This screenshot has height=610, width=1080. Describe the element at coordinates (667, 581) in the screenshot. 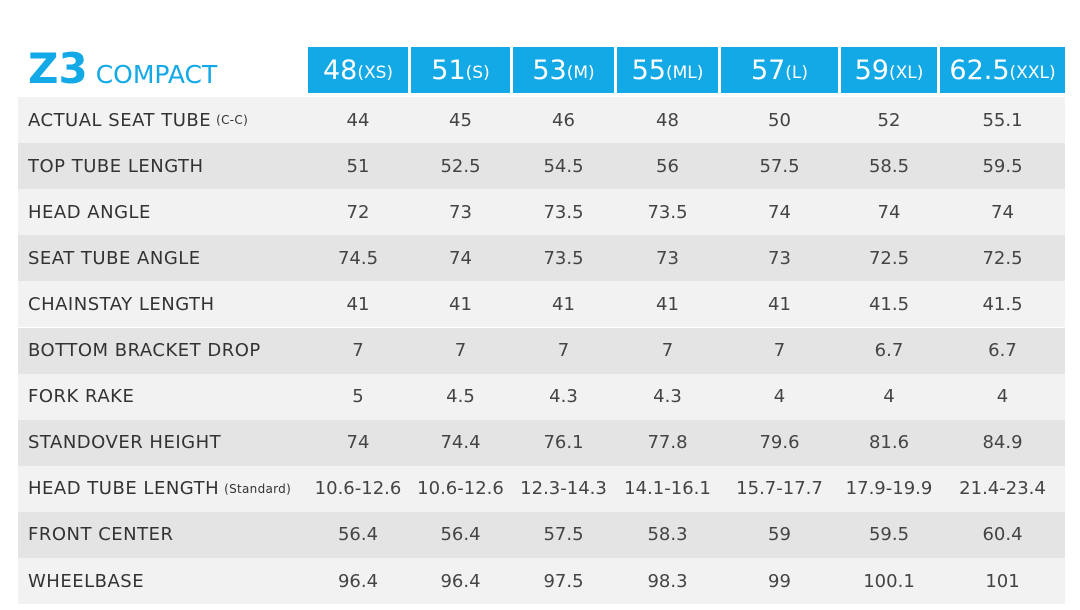

I see `cell-value: 98.3` at that location.